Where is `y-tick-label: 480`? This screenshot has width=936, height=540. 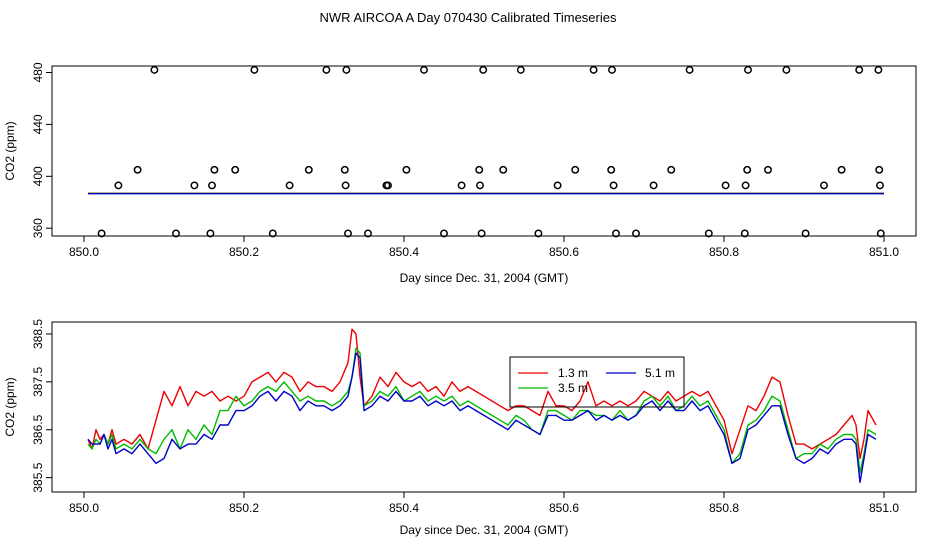 y-tick-label: 480 is located at coordinates (38, 72).